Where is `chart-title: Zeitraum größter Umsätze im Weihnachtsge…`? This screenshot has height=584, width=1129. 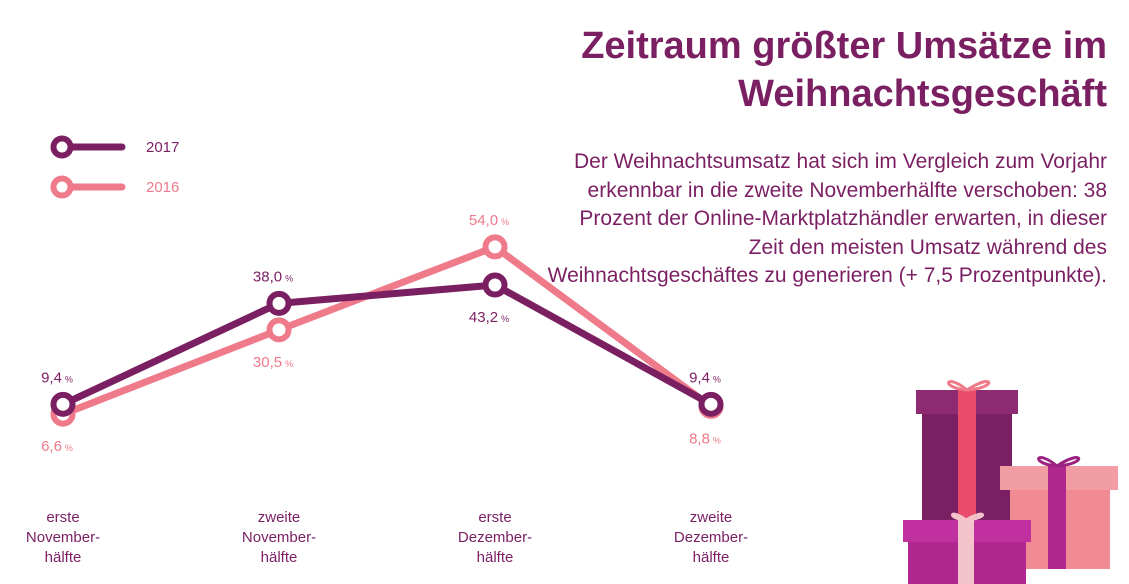 chart-title: Zeitraum größter Umsätze im Weihnachtsge… is located at coordinates (787, 70).